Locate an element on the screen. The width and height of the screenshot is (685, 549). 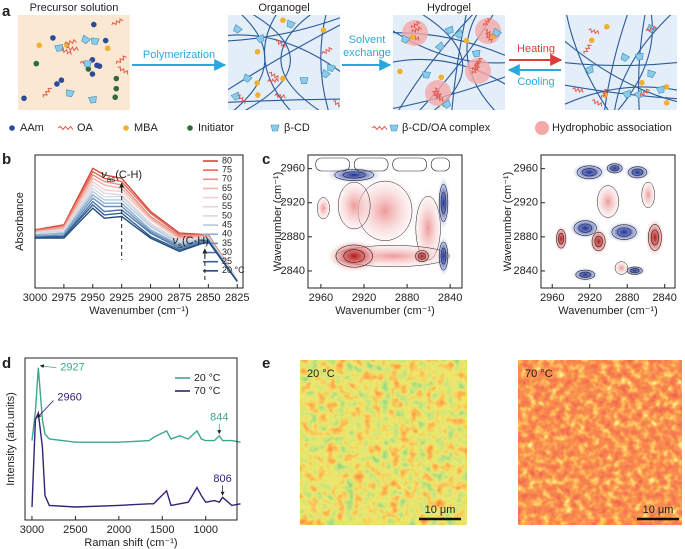
legend-text: MBA is located at coordinates (146, 128).